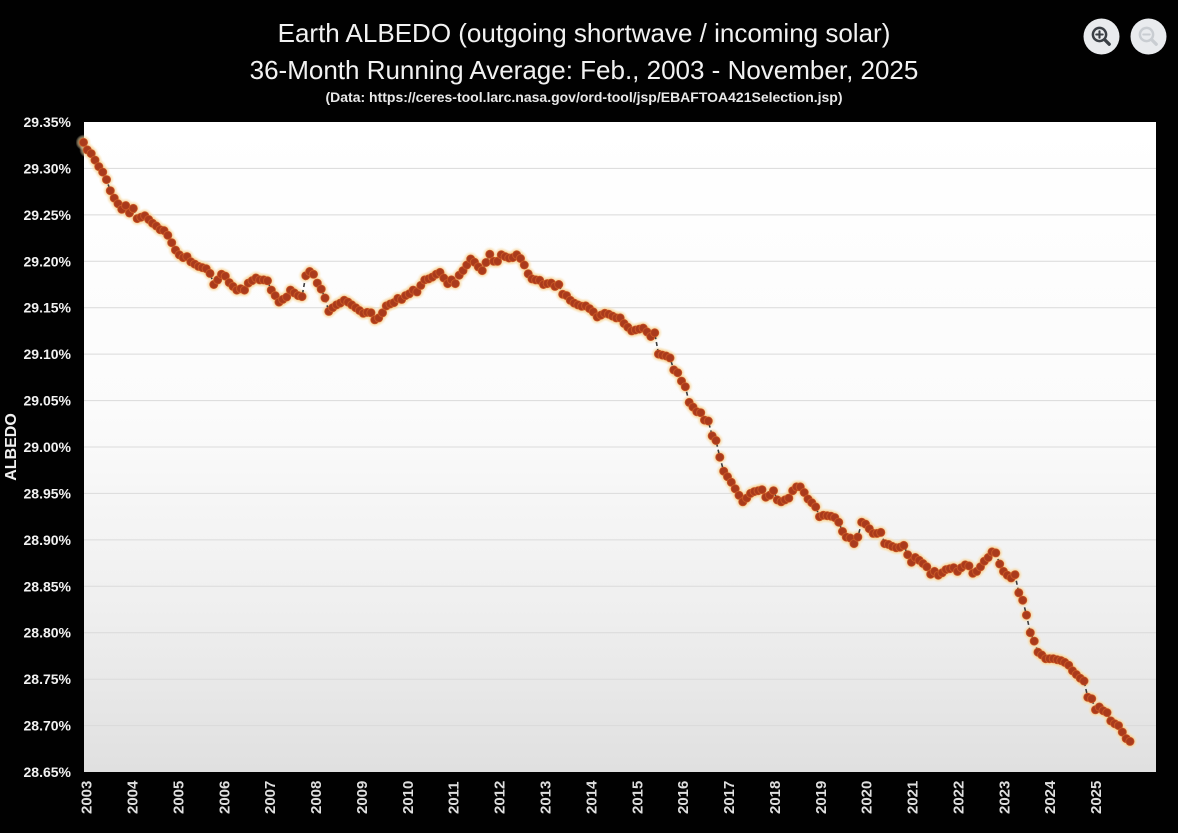 This screenshot has height=833, width=1178. I want to click on svg-text: 2016, so click(683, 797).